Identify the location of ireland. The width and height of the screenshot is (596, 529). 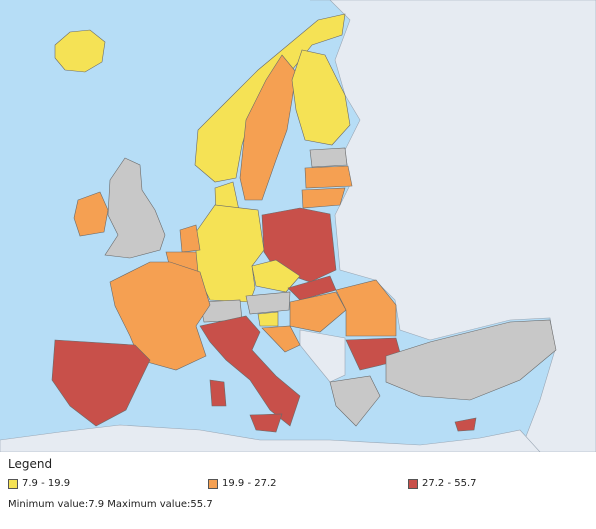
(91, 214).